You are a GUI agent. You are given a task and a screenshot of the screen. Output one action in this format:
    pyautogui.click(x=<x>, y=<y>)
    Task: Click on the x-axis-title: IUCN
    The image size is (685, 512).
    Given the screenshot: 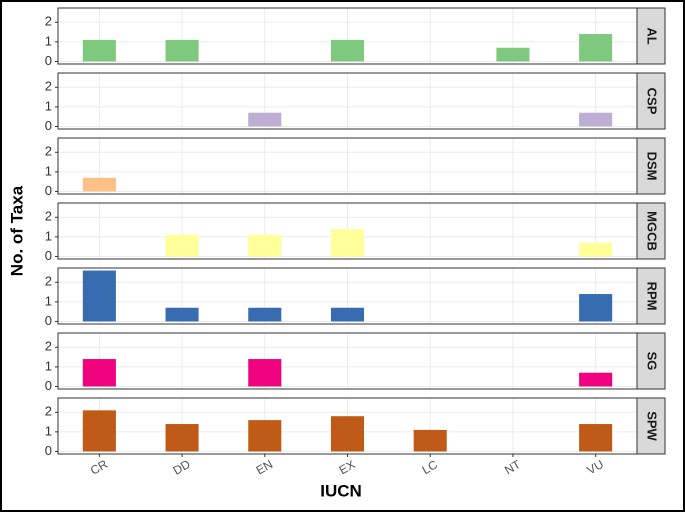 What is the action you would take?
    pyautogui.click(x=341, y=490)
    